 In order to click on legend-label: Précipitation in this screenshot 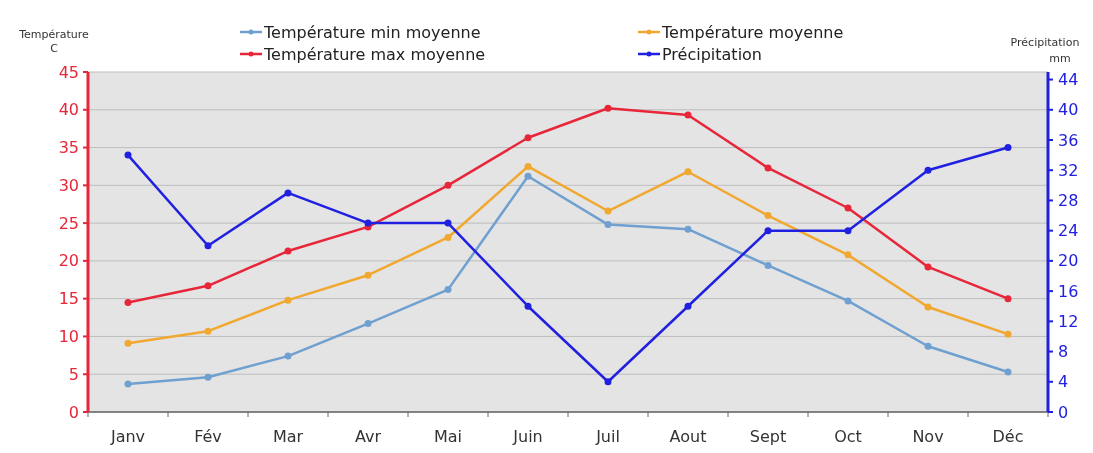, I will do `click(712, 54)`.